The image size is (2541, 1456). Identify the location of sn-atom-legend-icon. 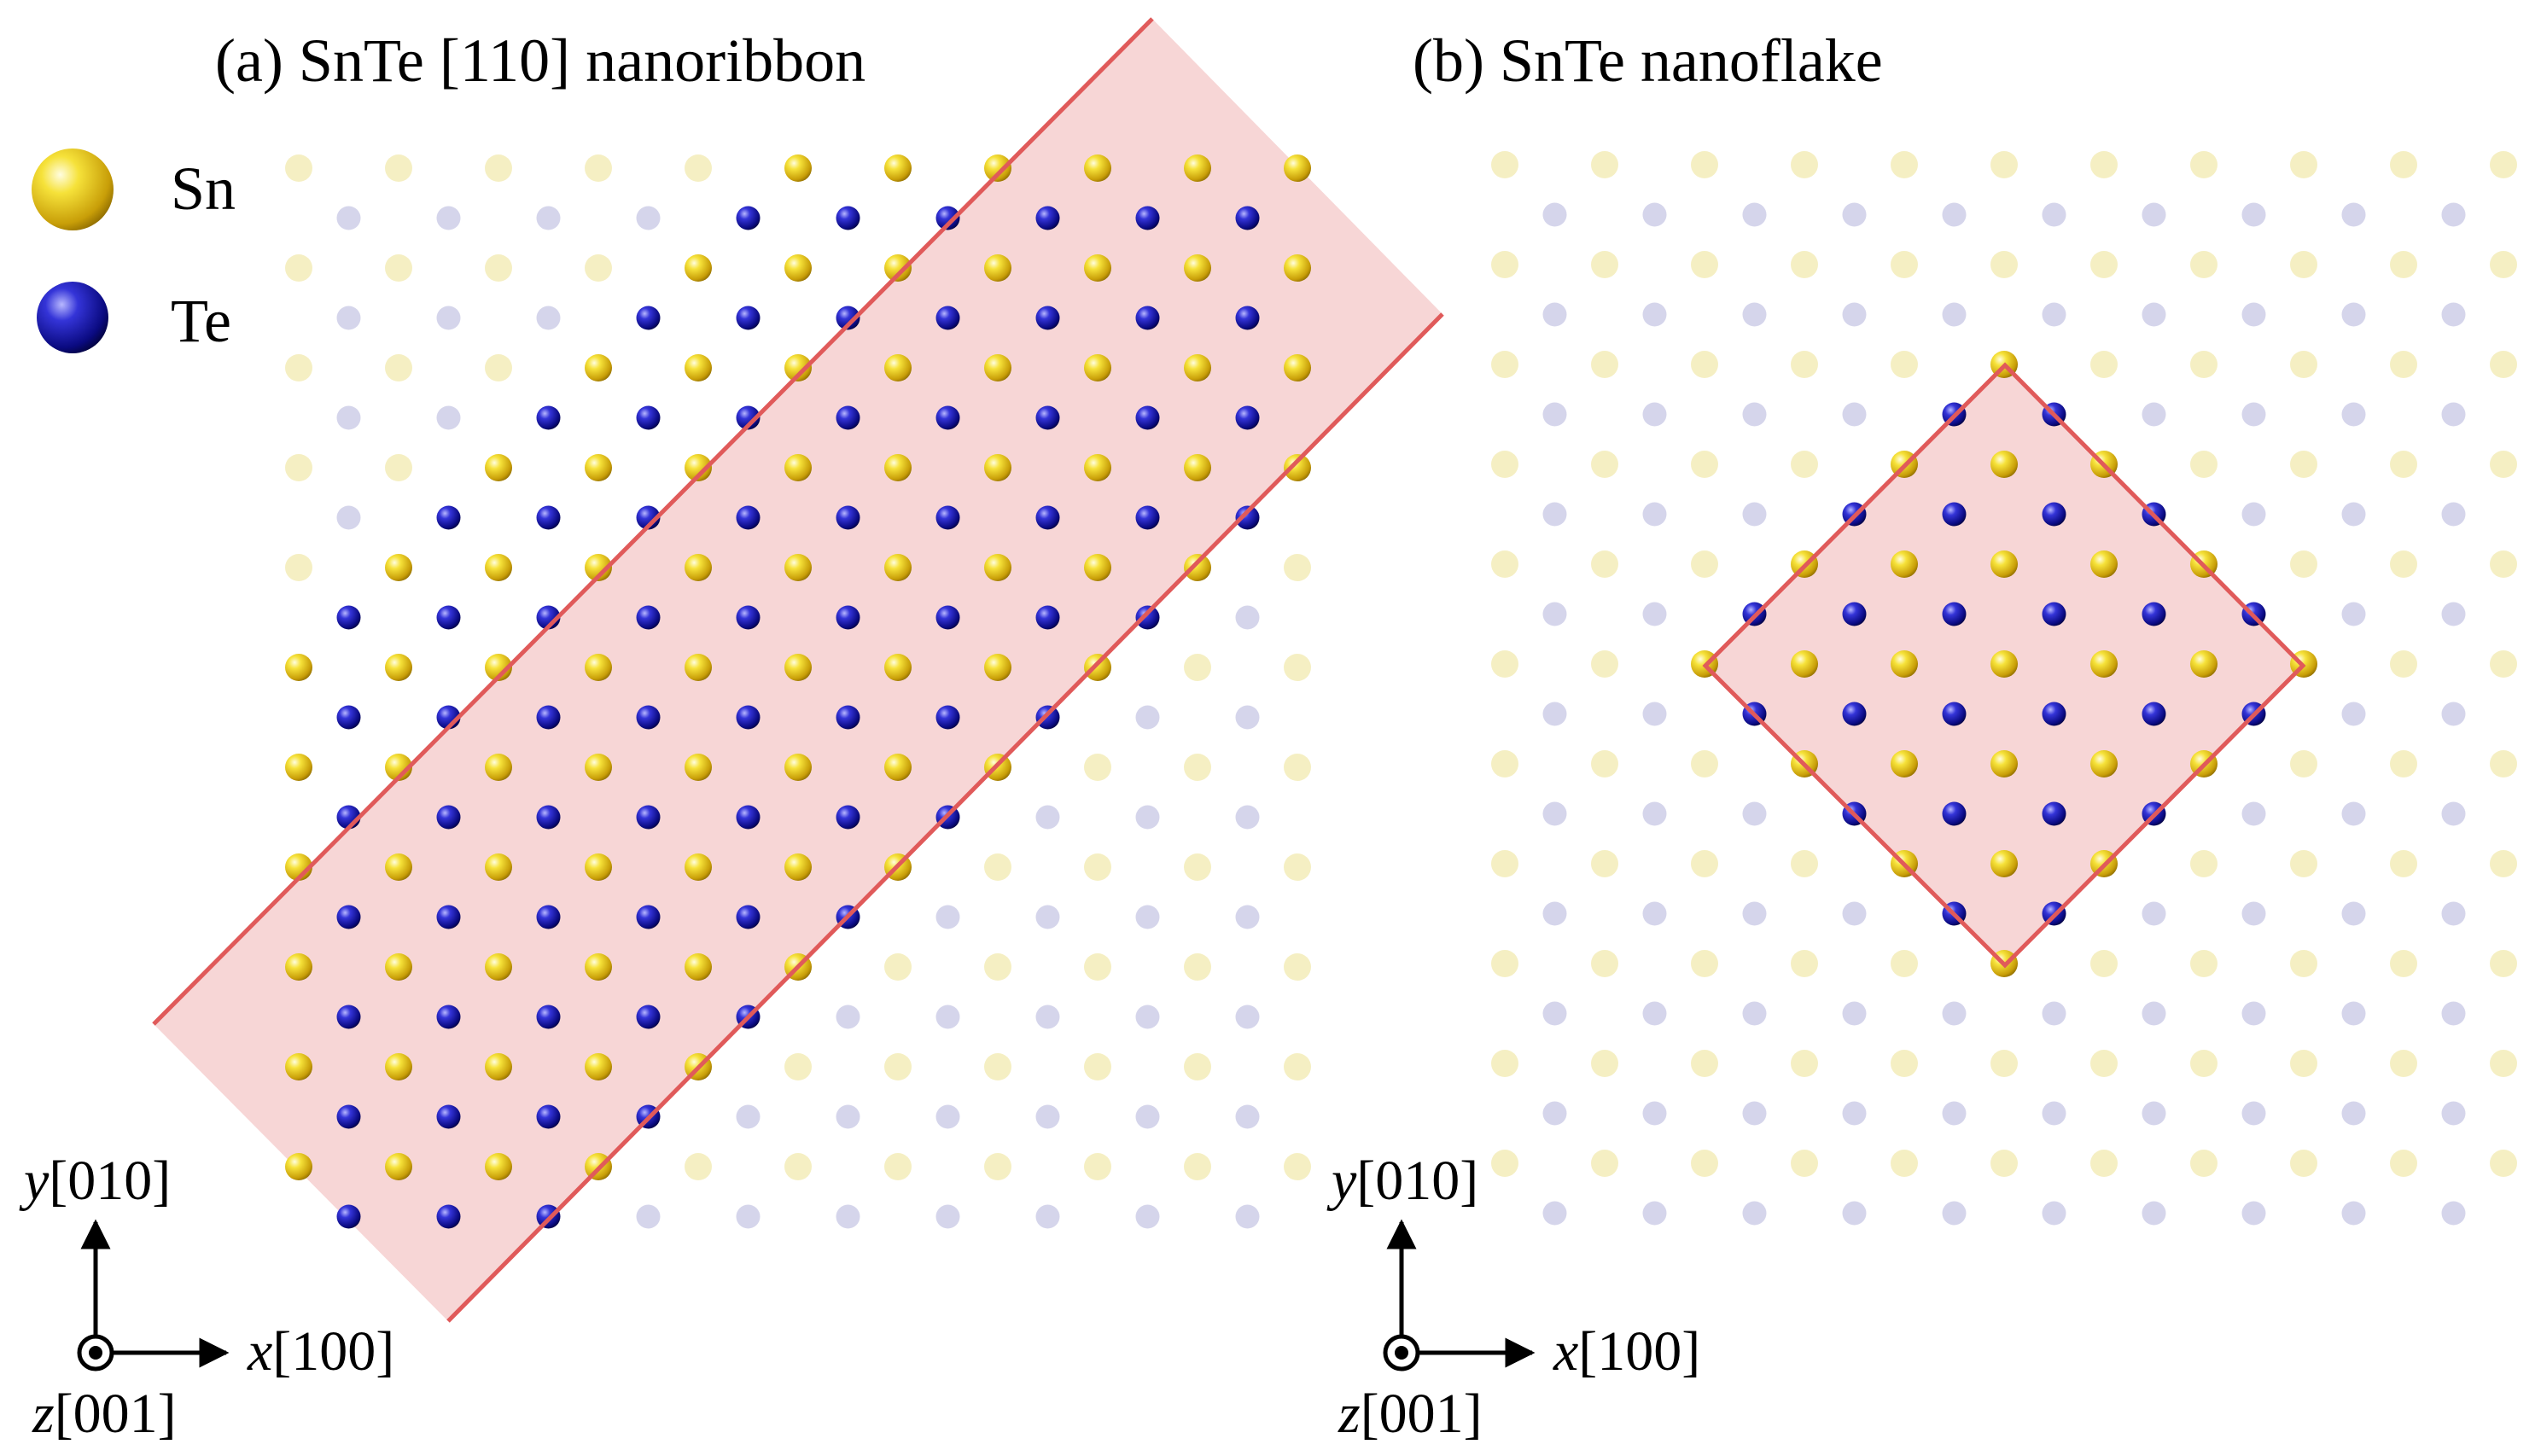
(73, 190).